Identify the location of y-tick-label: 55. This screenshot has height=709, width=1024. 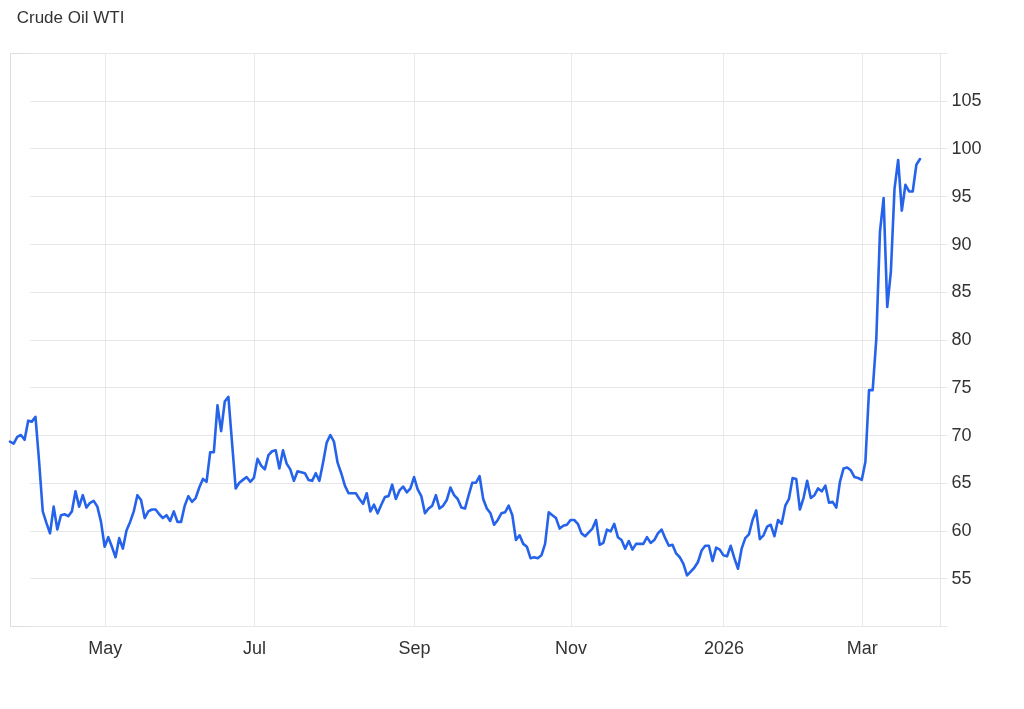
(961, 577).